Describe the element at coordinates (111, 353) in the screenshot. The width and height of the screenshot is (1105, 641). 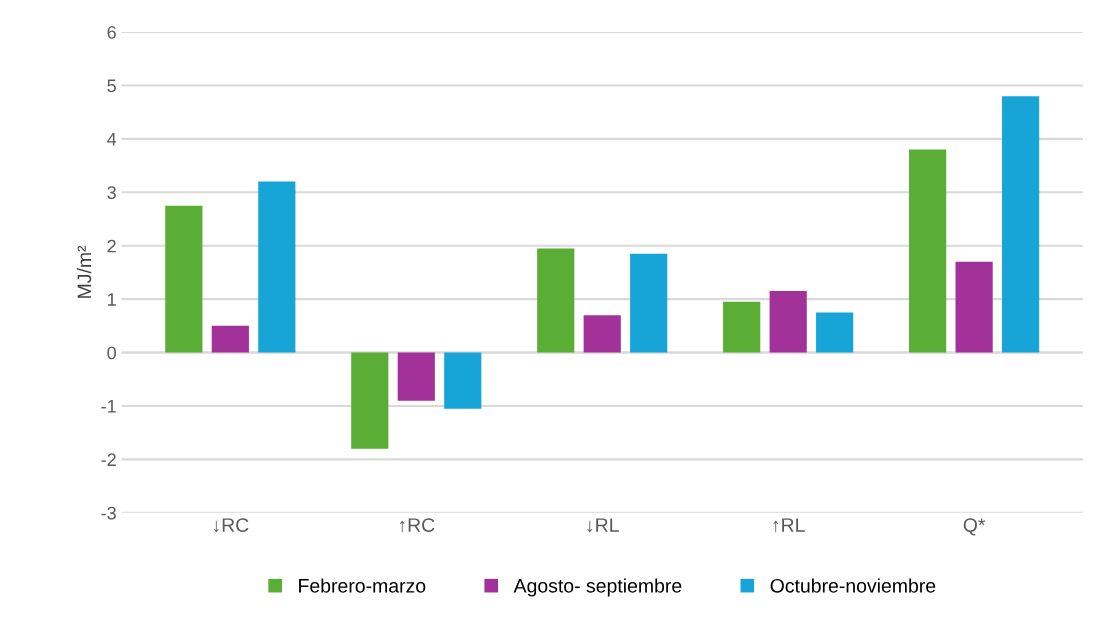
I see `y-tick-label: 0` at that location.